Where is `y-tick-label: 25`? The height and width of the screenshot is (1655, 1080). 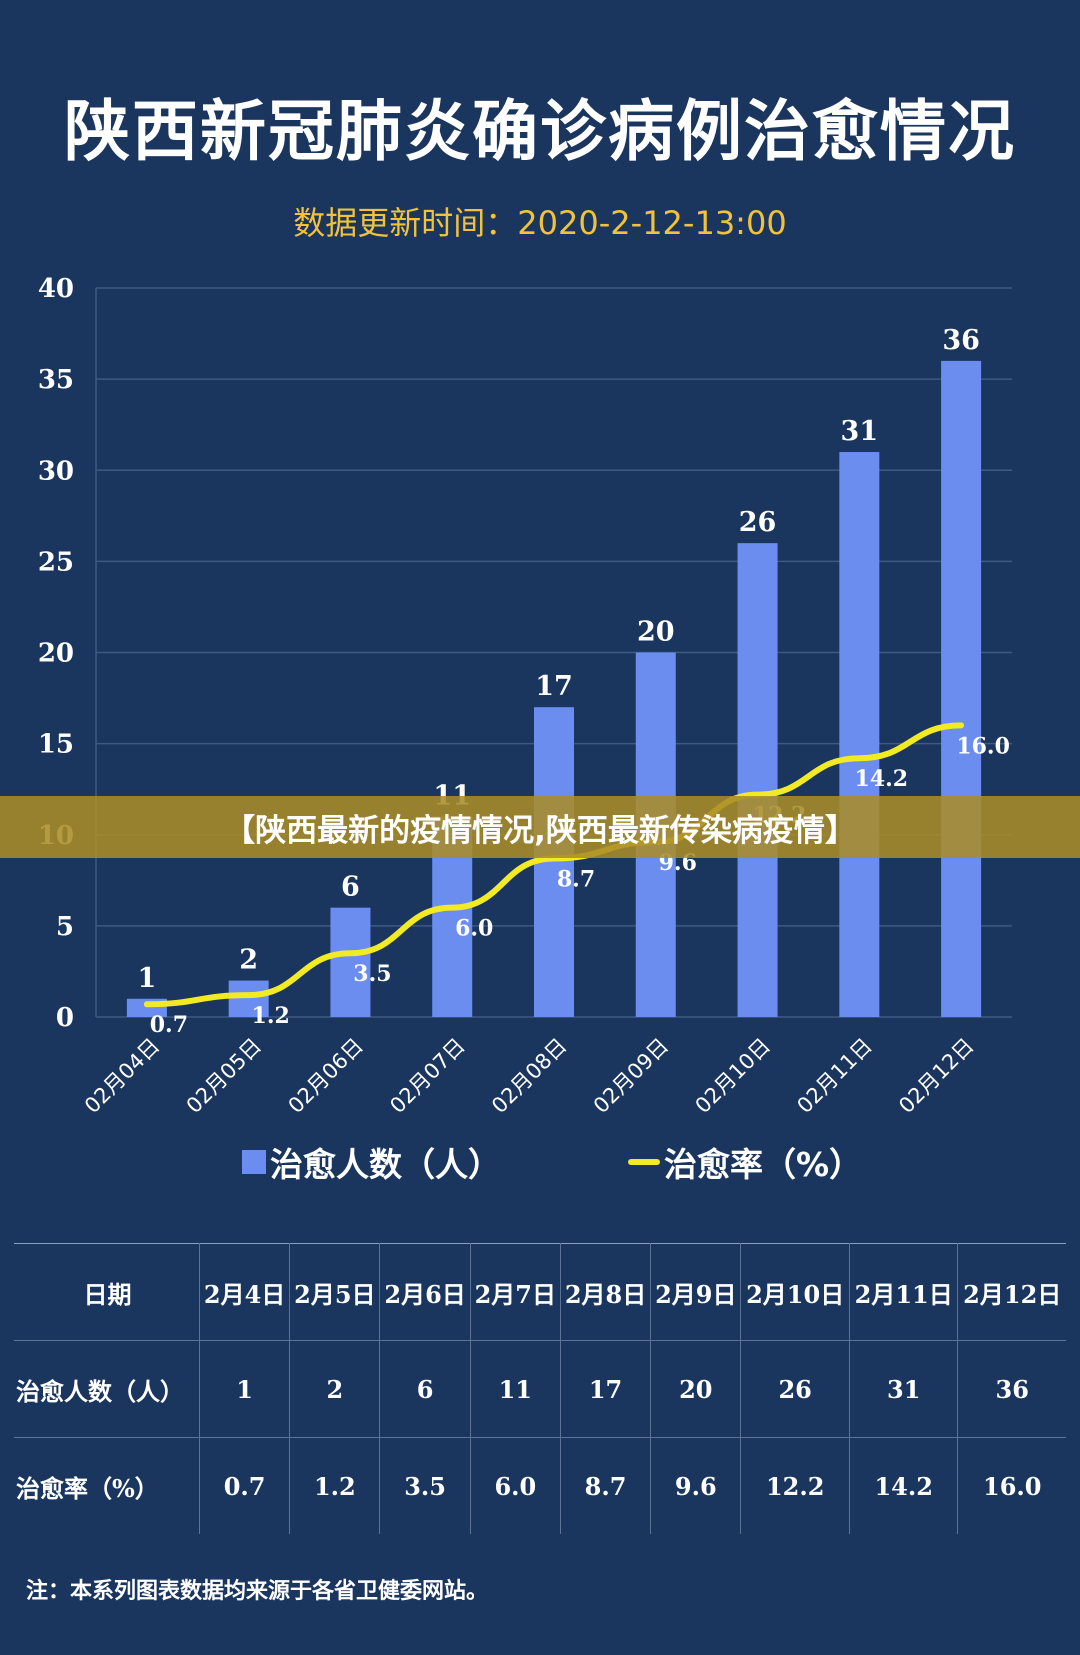
y-tick-label: 25 is located at coordinates (56, 562).